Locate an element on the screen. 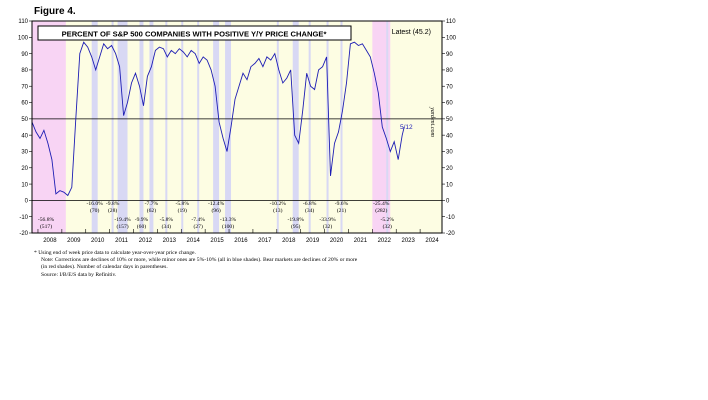 The height and width of the screenshot is (400, 708). y-tick-label-right-10: 10 is located at coordinates (449, 185).